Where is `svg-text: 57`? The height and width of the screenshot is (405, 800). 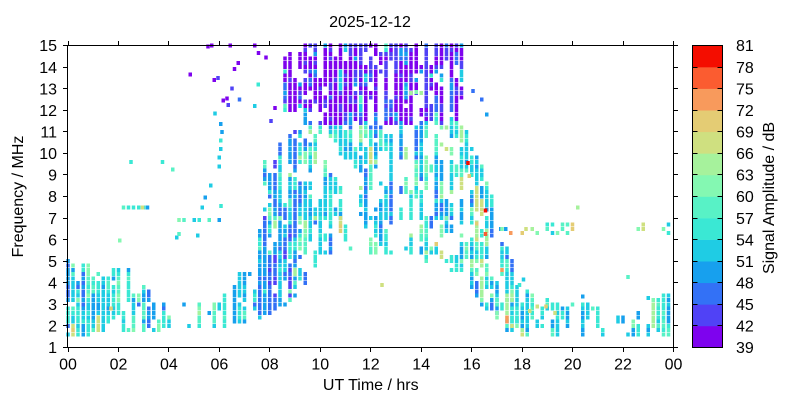 svg-text: 57 is located at coordinates (745, 219).